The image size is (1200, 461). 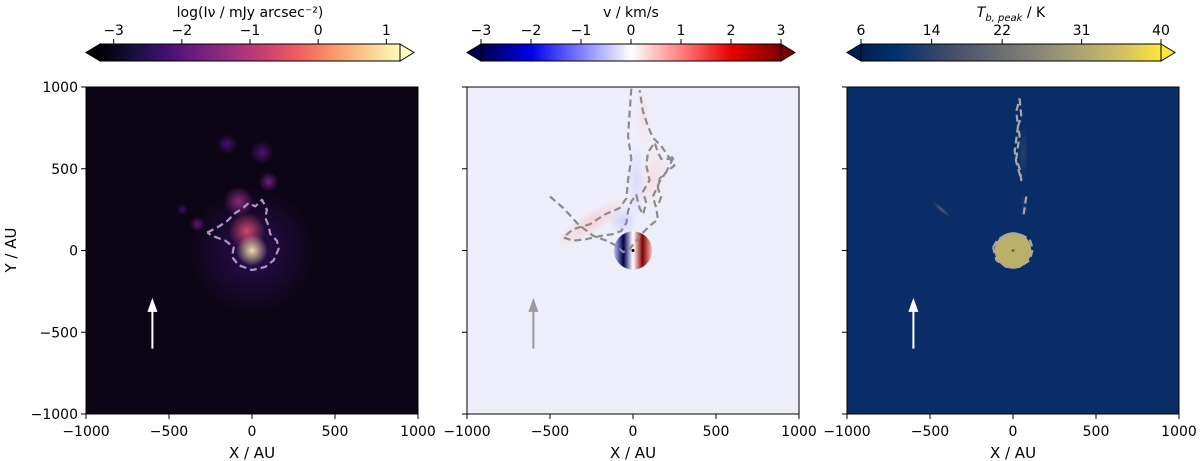 I want to click on colorbar-temperature-frame, so click(x=1011, y=52).